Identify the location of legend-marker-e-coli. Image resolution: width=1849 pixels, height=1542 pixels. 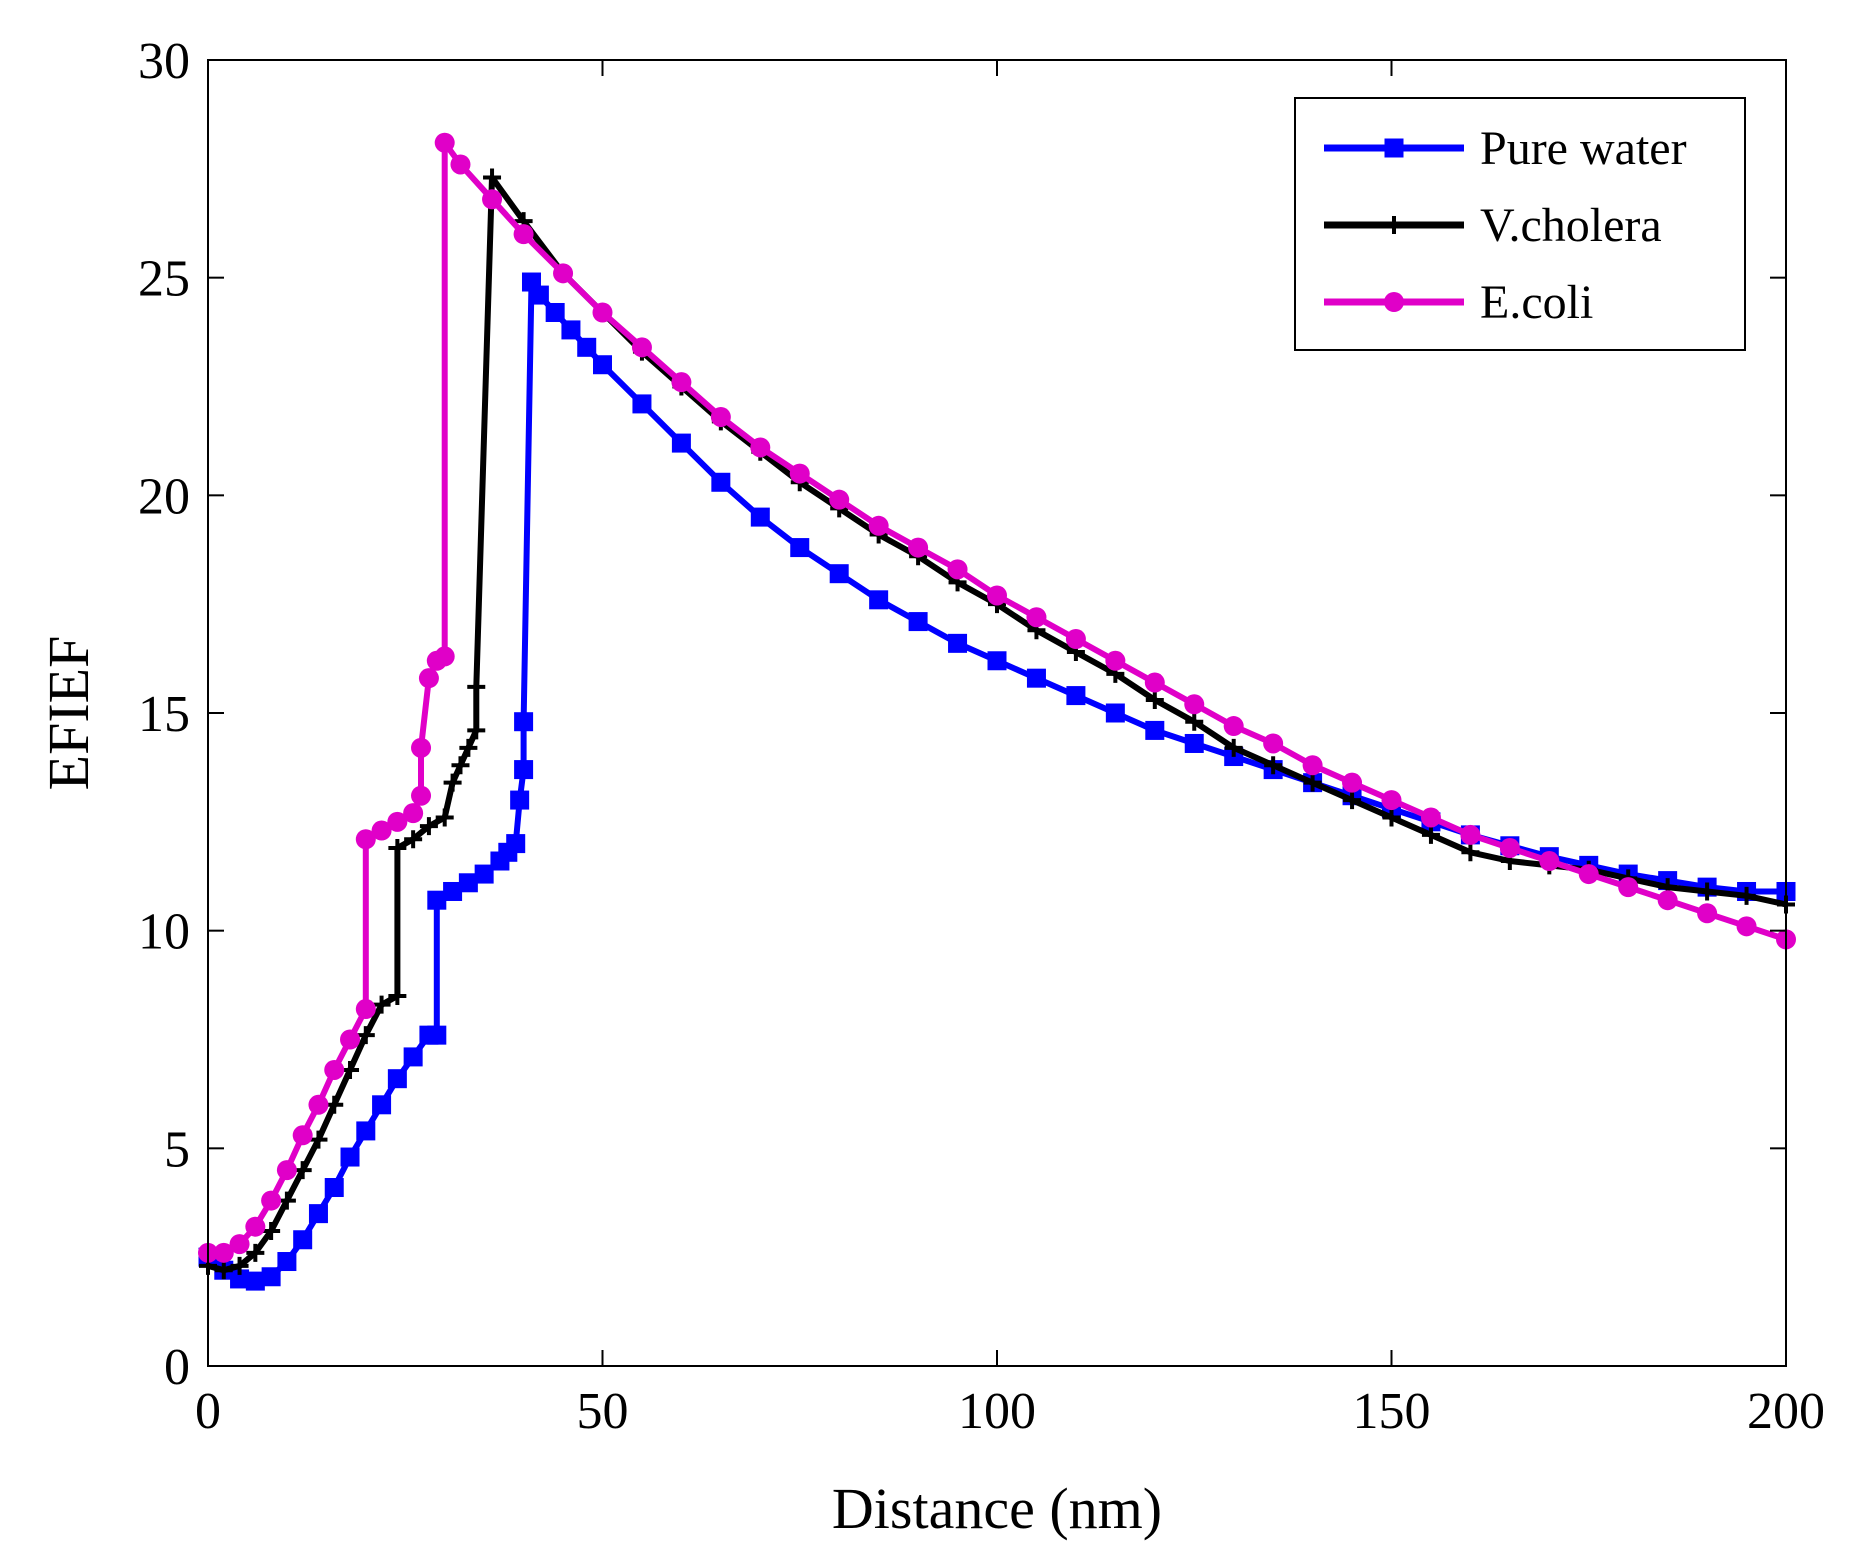
(1394, 302).